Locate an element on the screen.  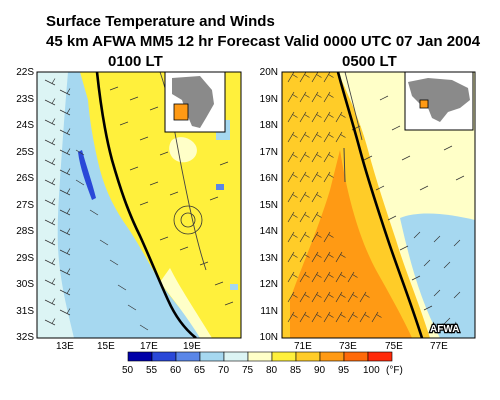
lat-label: 32S is located at coordinates (25, 337).